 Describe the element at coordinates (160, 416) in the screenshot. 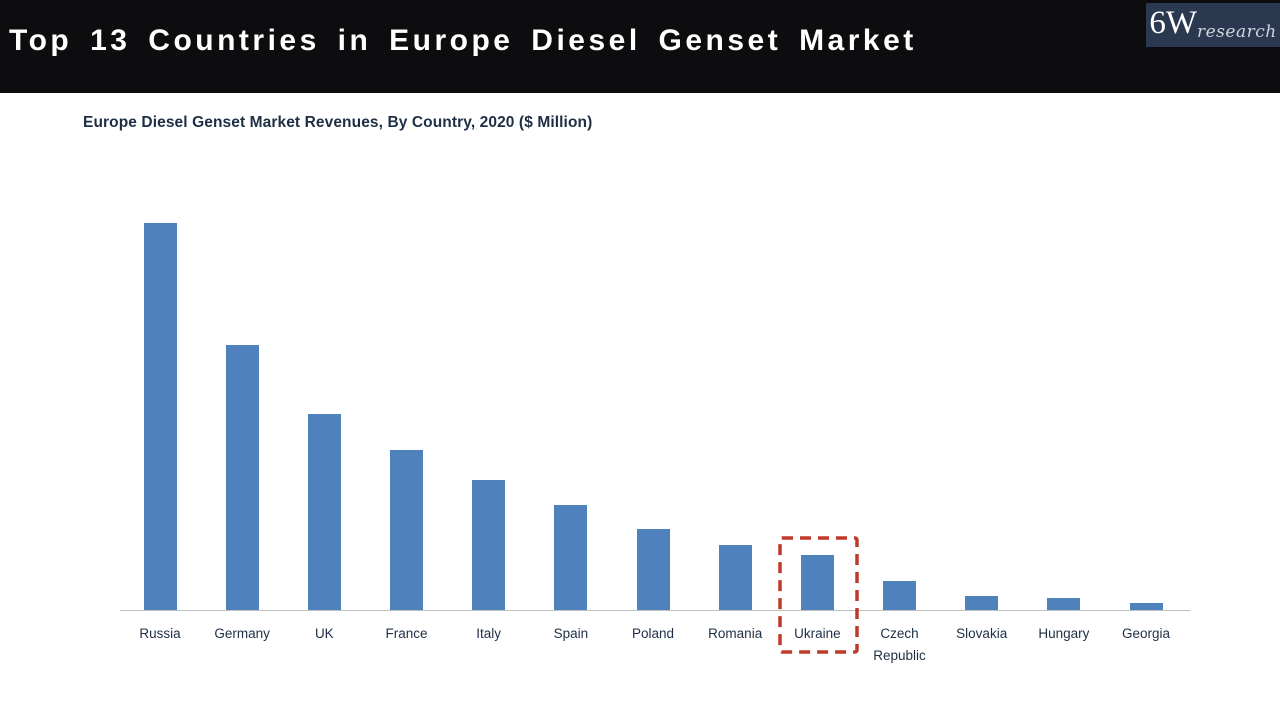

I see `bar-russia` at that location.